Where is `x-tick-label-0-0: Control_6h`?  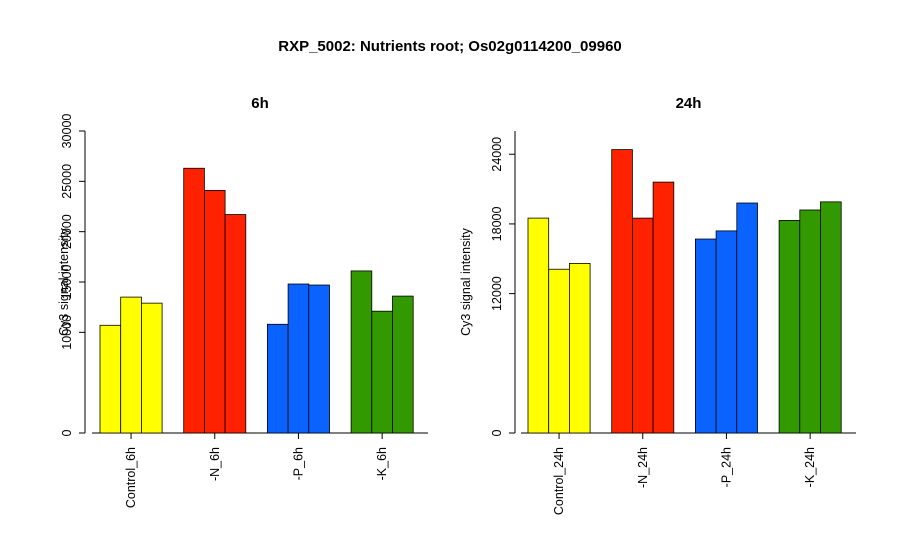
x-tick-label-0-0: Control_6h is located at coordinates (131, 477).